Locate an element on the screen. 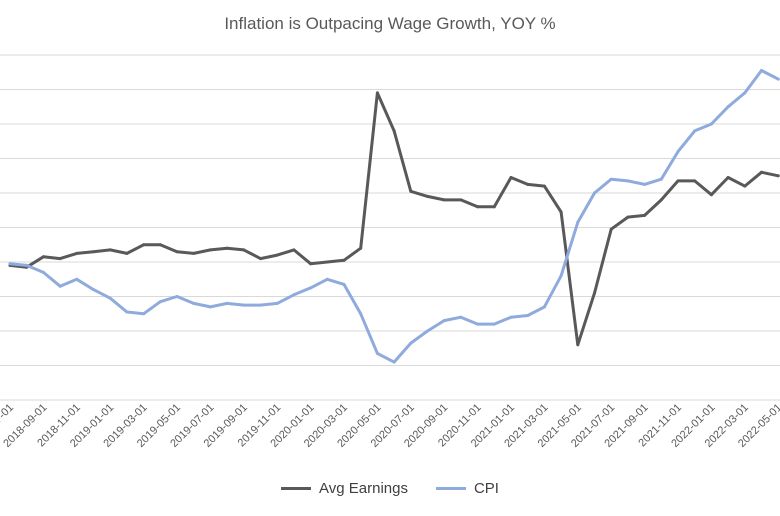 The height and width of the screenshot is (516, 780). legend-item-cpi: CPI is located at coordinates (467, 488).